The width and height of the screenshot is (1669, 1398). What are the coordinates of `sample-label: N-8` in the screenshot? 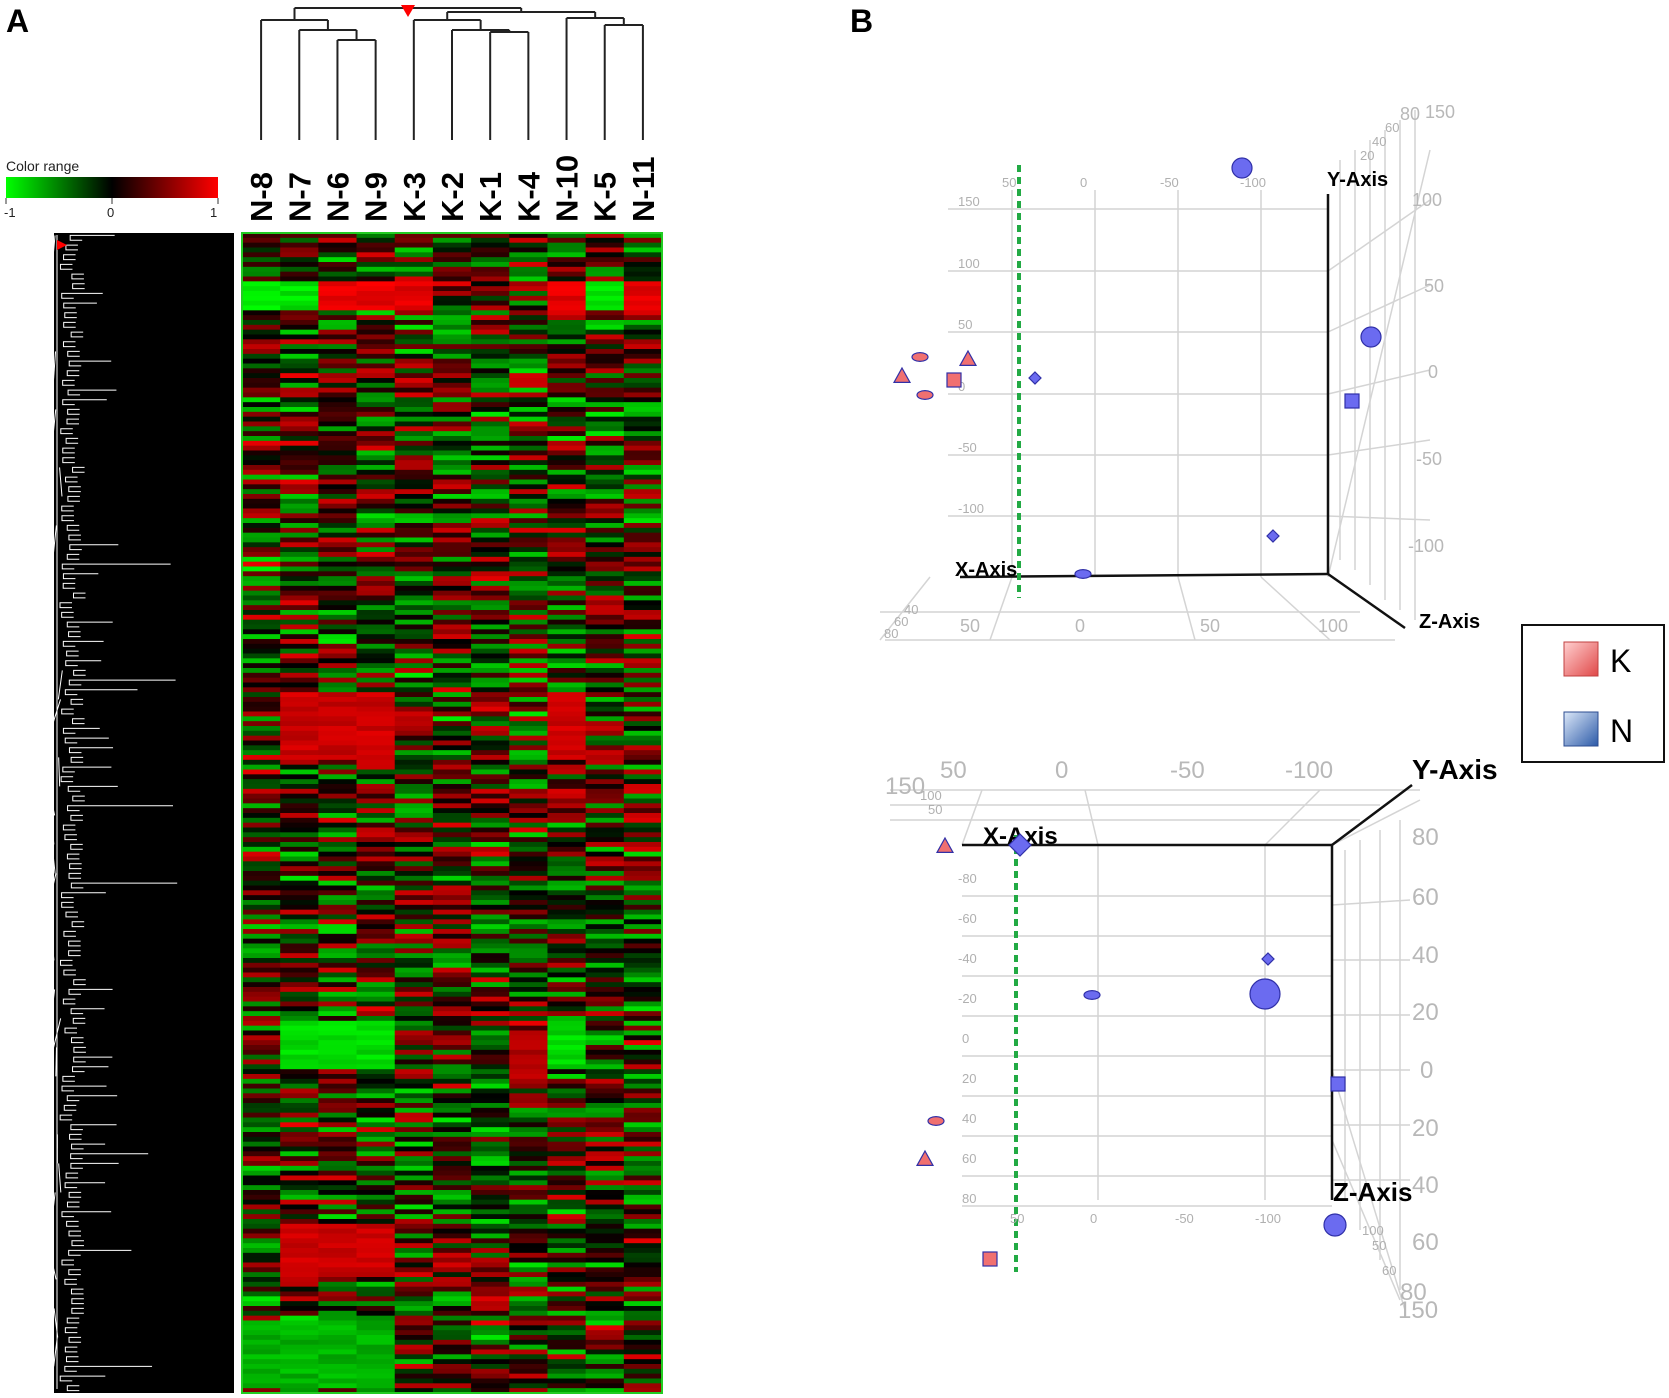 It's located at (261, 197).